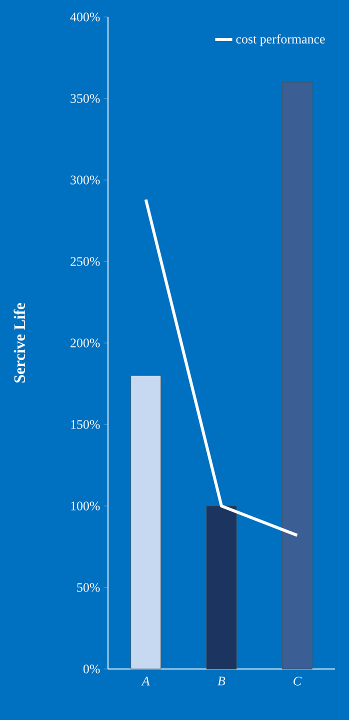 The image size is (349, 720). What do you see at coordinates (85, 506) in the screenshot?
I see `y-tick-label: 100%` at bounding box center [85, 506].